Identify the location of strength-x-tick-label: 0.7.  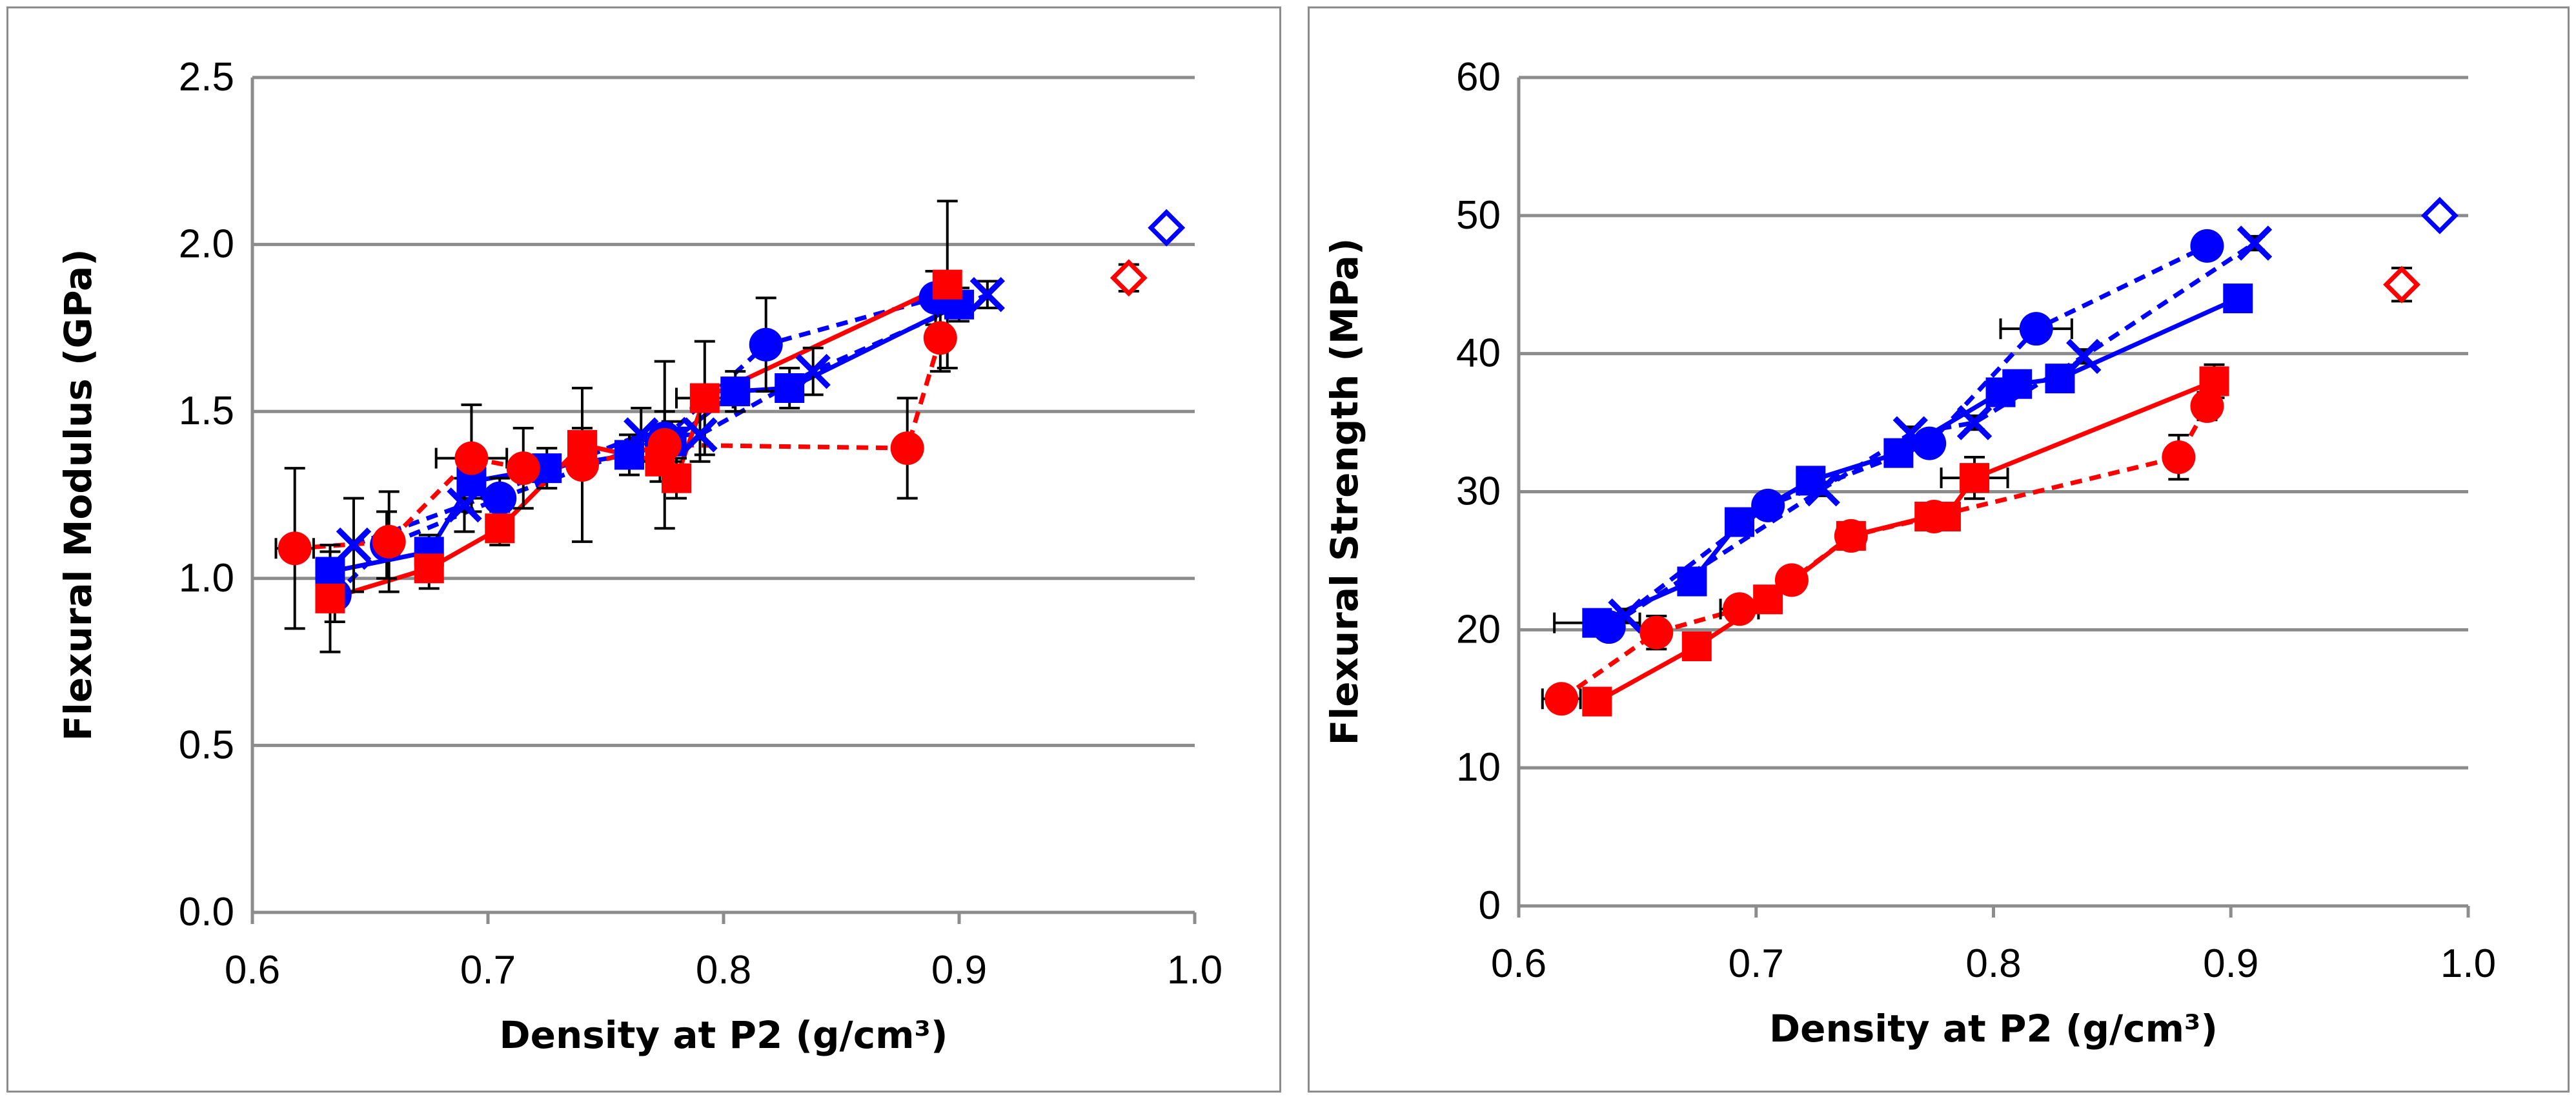
(1756, 963).